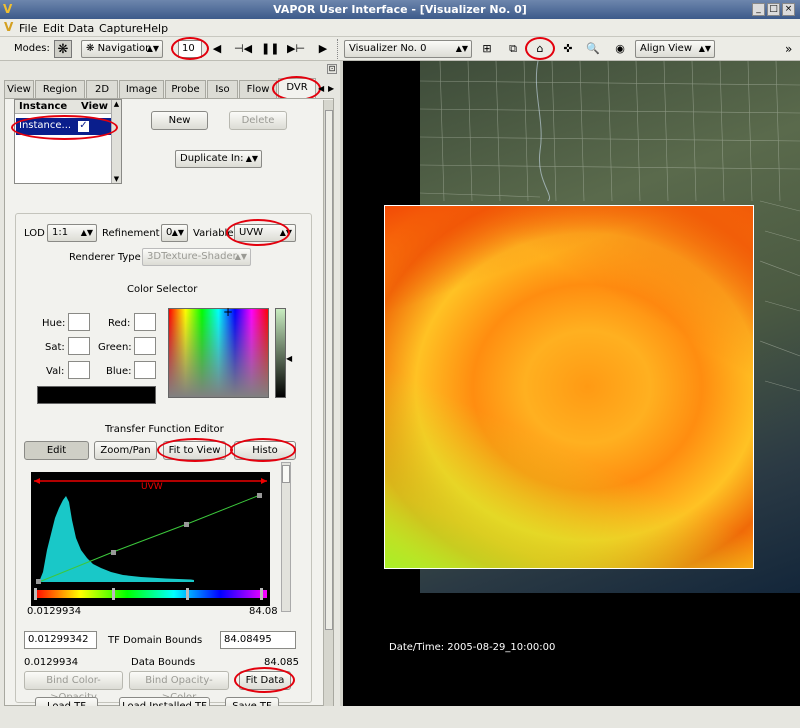  What do you see at coordinates (789, 49) in the screenshot?
I see `toolbar-overflow-icon: »` at bounding box center [789, 49].